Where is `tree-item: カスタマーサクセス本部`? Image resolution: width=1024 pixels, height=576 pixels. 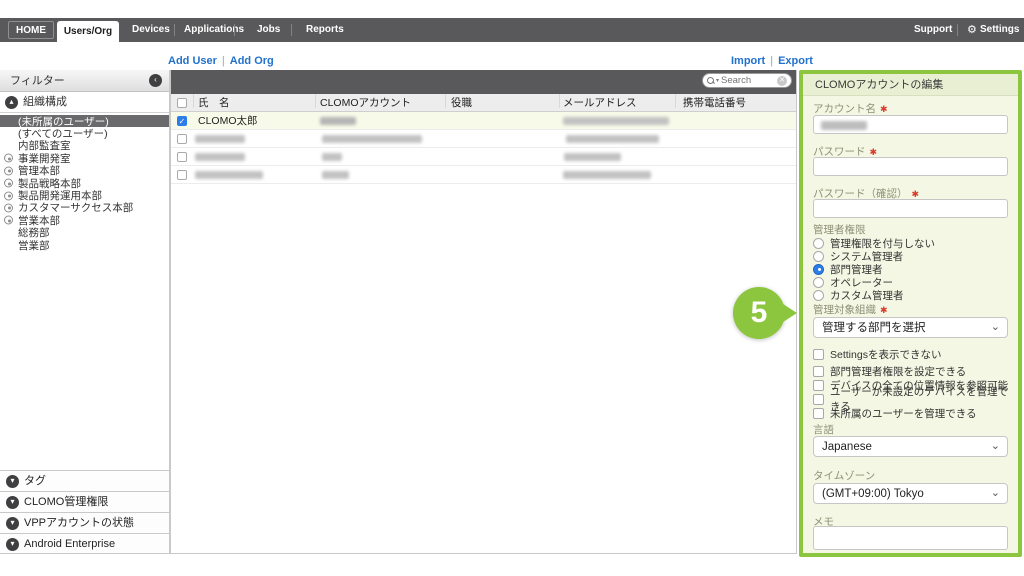
tree-item: カスタマーサクセス本部 is located at coordinates (84, 208).